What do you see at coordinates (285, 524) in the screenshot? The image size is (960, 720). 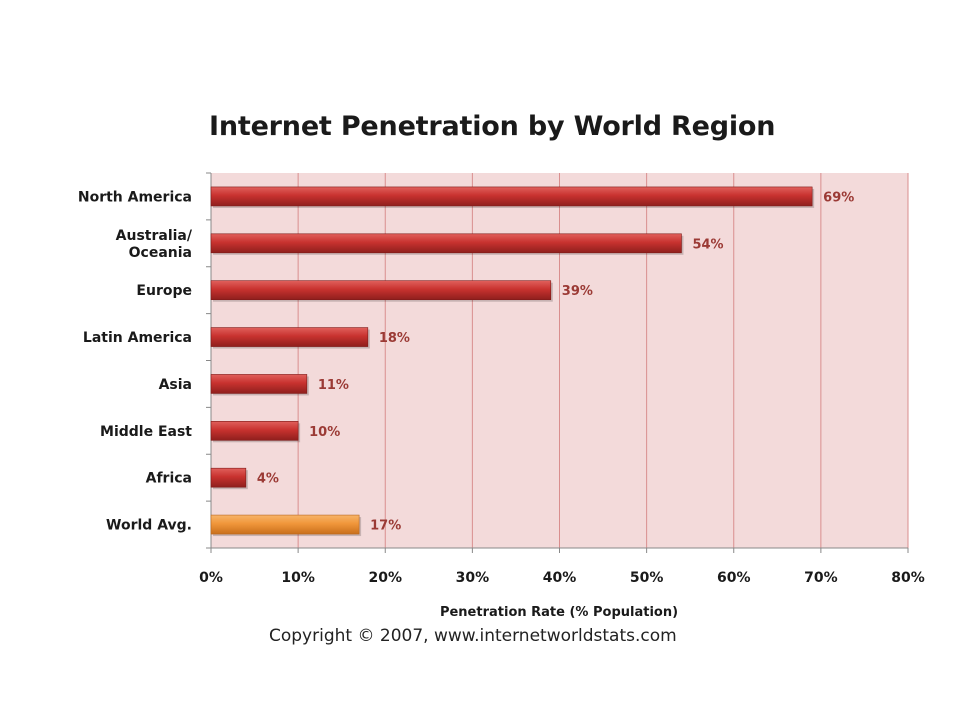 I see `bar-world-avg` at bounding box center [285, 524].